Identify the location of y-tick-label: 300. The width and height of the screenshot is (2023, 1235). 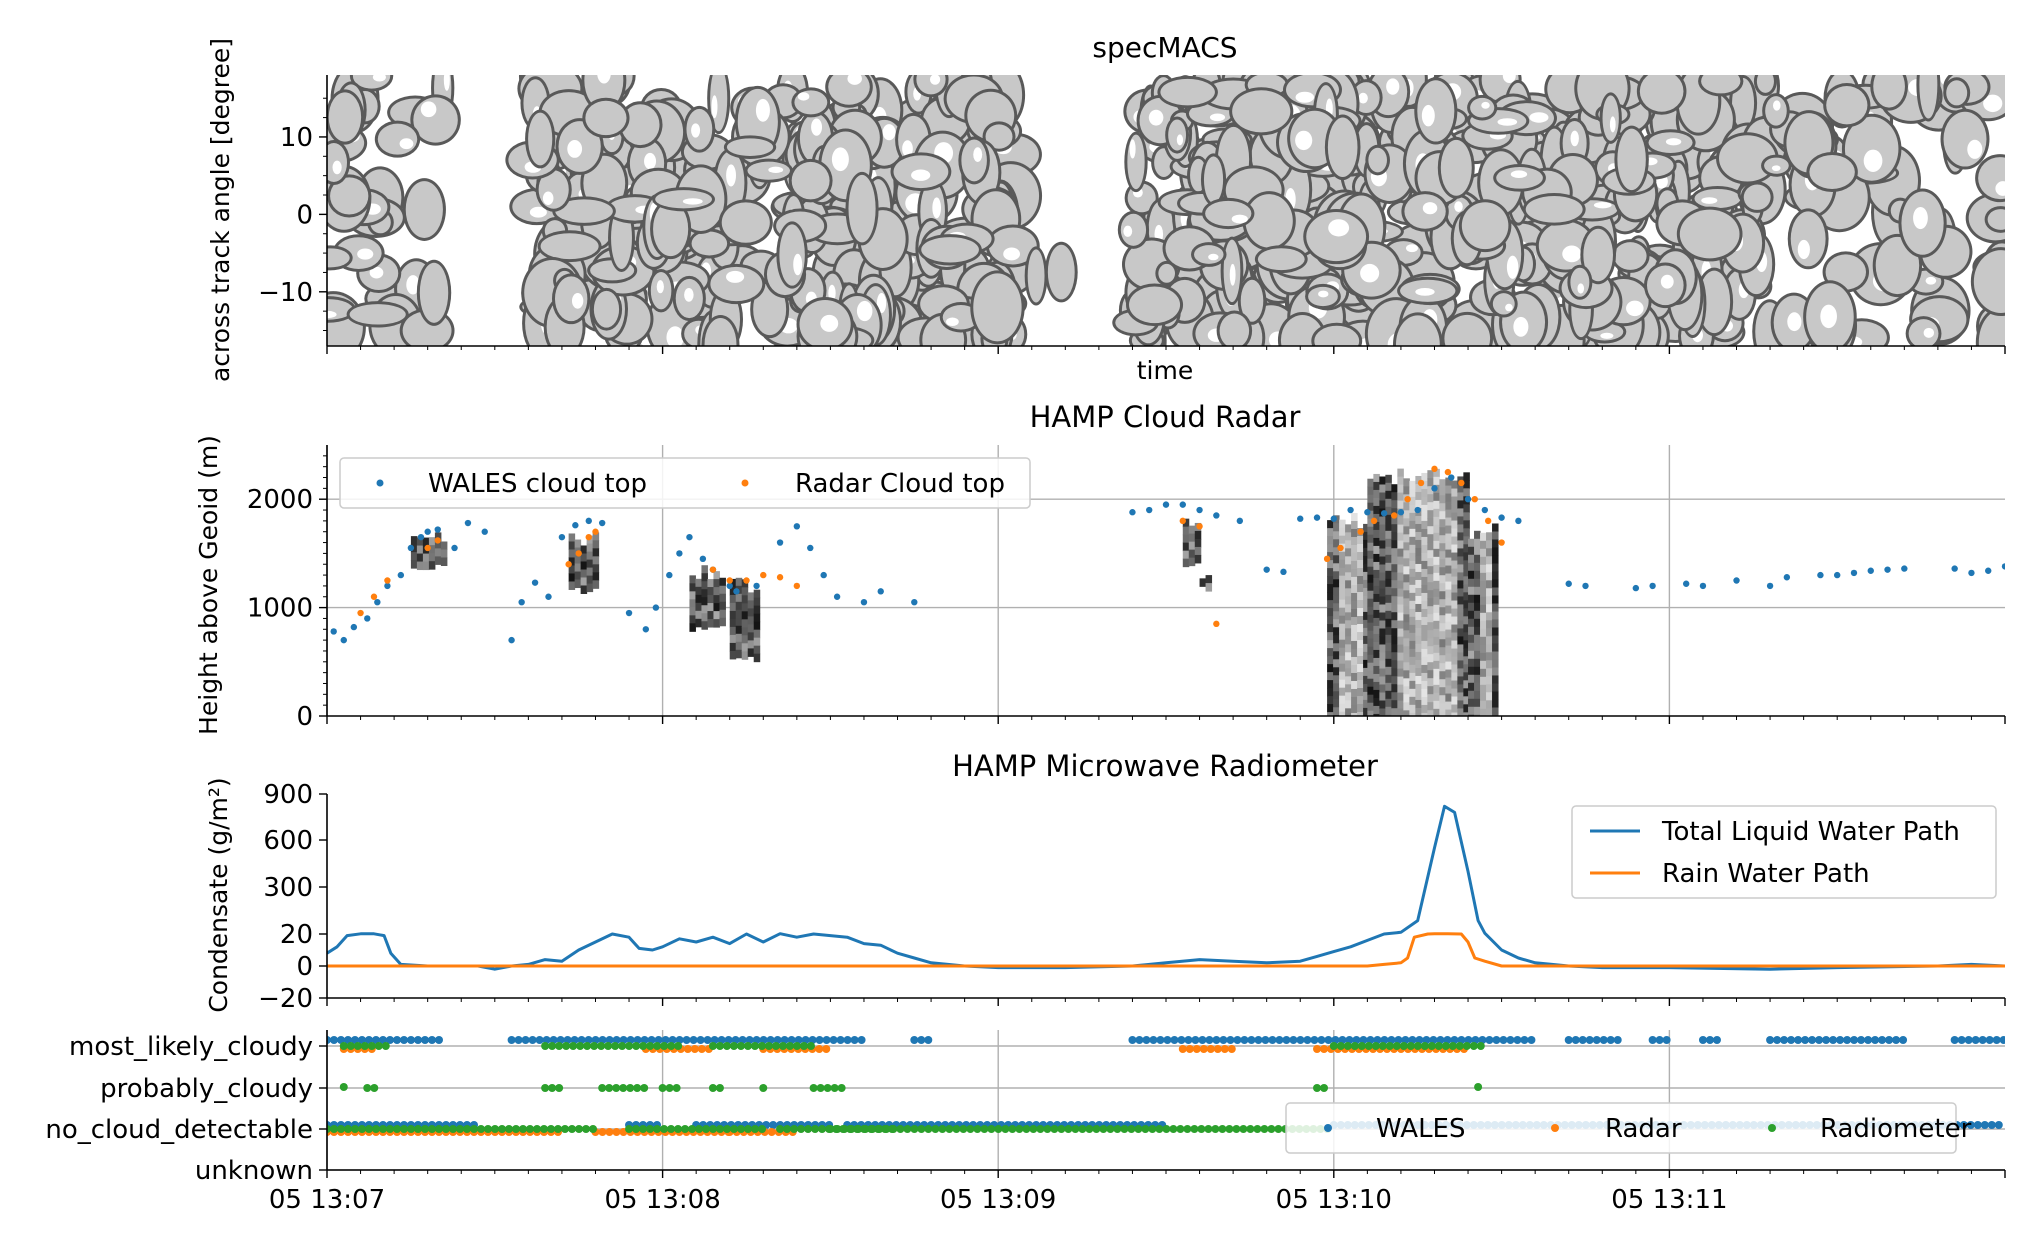
(288, 888).